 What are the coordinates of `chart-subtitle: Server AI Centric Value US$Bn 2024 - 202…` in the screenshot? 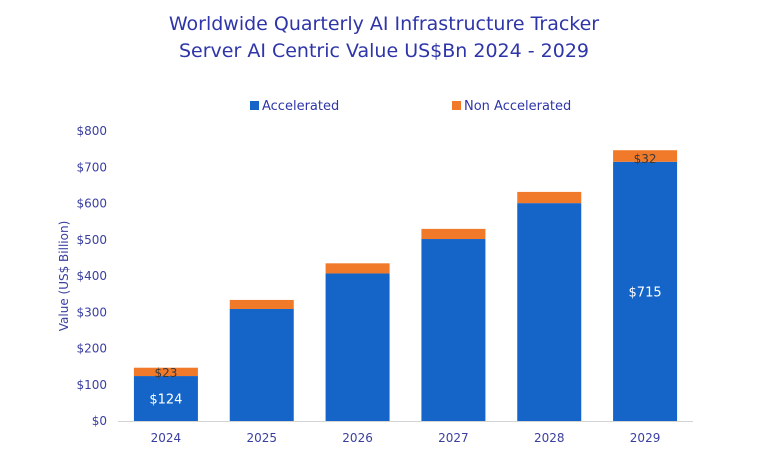 It's located at (384, 51).